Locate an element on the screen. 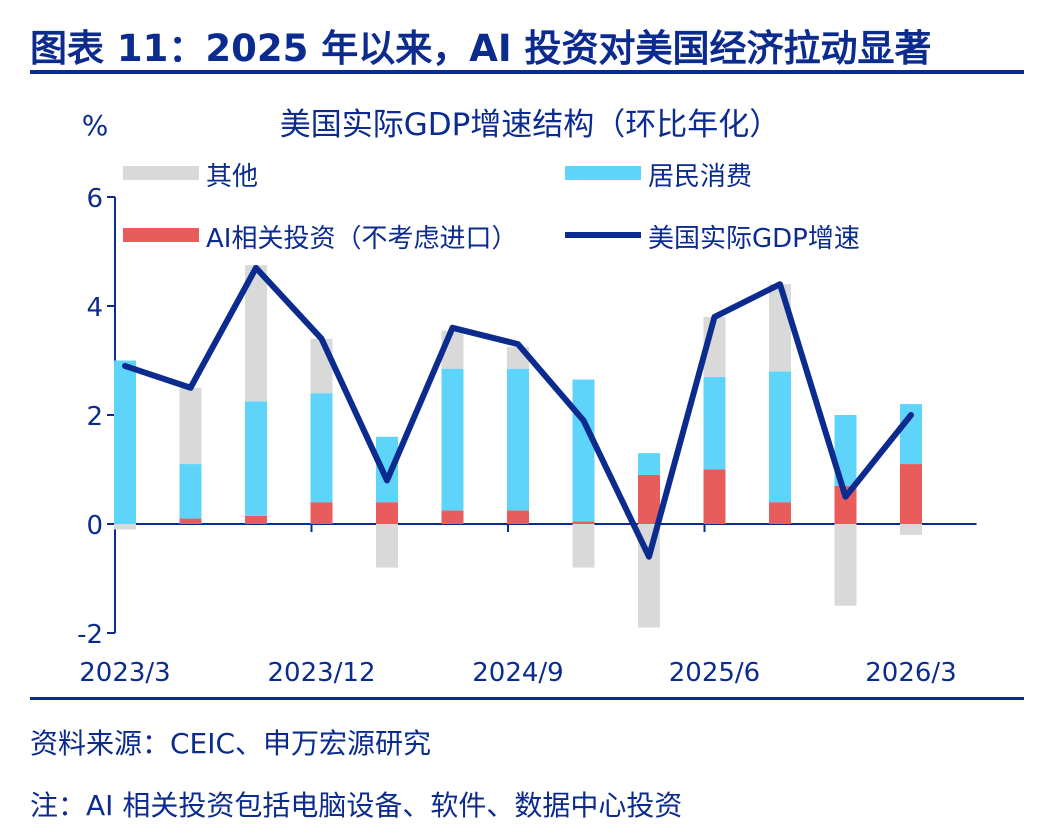 The height and width of the screenshot is (840, 1064). y-tick-label: -2 is located at coordinates (90, 635).